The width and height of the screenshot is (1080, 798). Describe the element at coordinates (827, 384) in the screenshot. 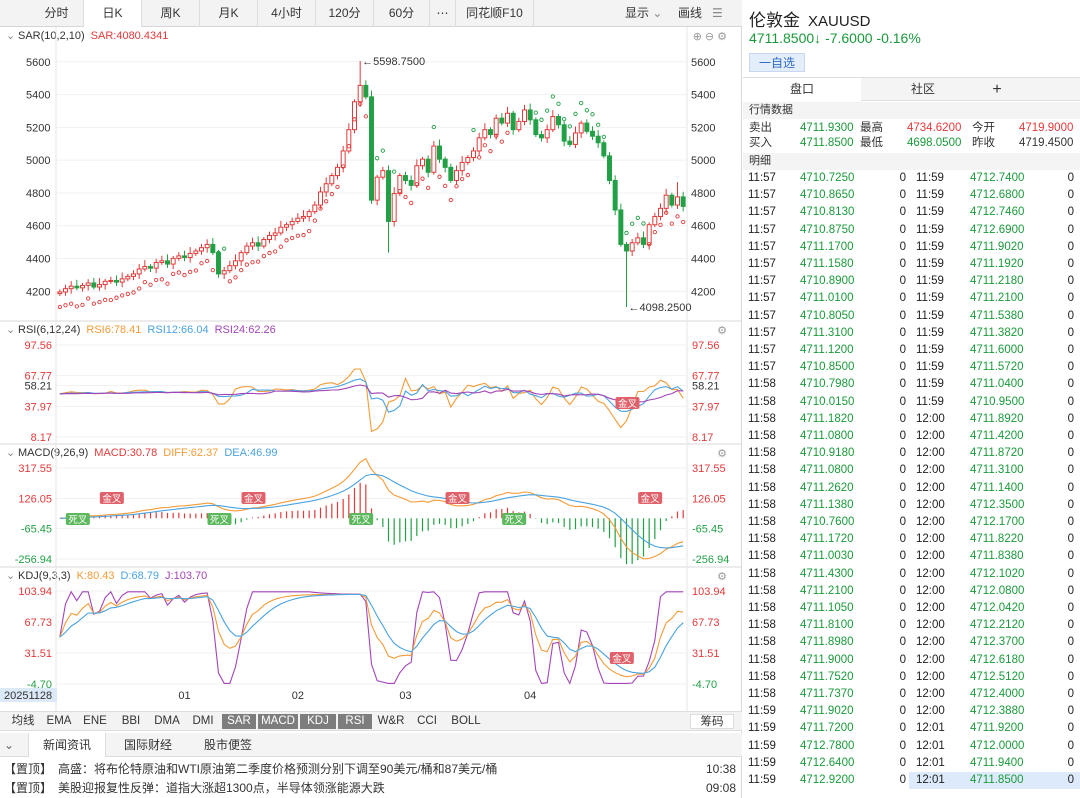

I see `tick-price: 4710.7980` at that location.